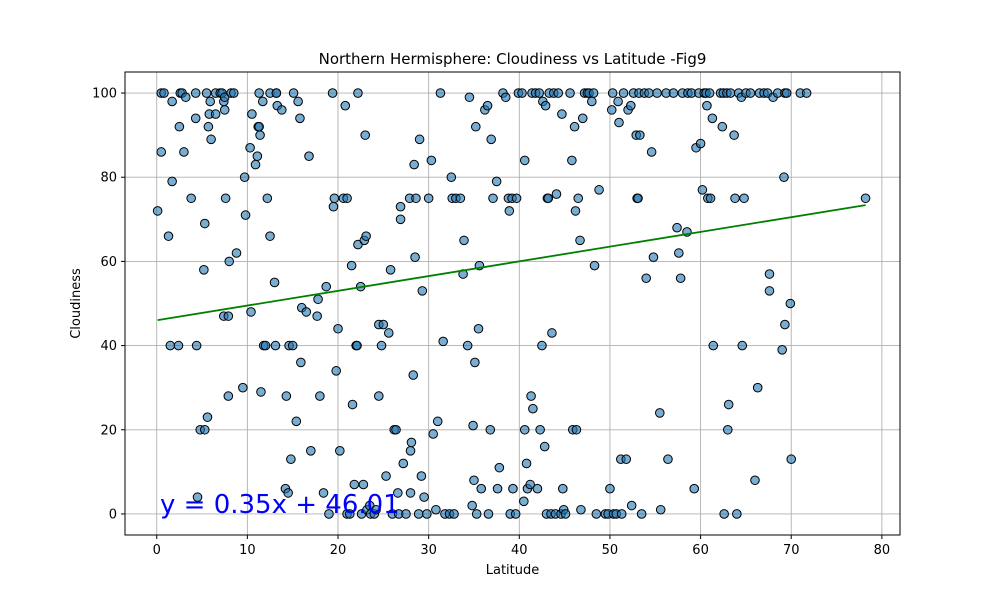 This screenshot has width=1000, height=604. I want to click on regression-line, so click(511, 263).